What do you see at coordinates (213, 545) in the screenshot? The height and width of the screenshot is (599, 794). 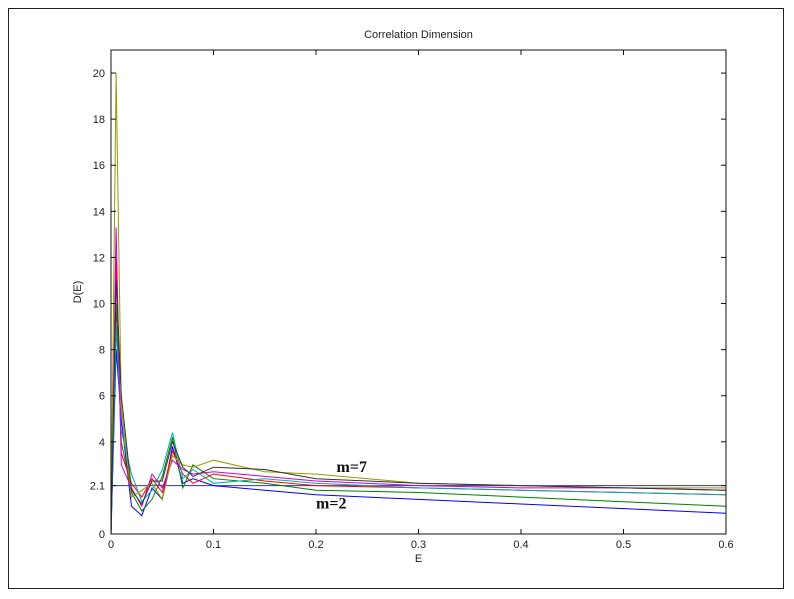 I see `x-tick-label: 0.1` at bounding box center [213, 545].